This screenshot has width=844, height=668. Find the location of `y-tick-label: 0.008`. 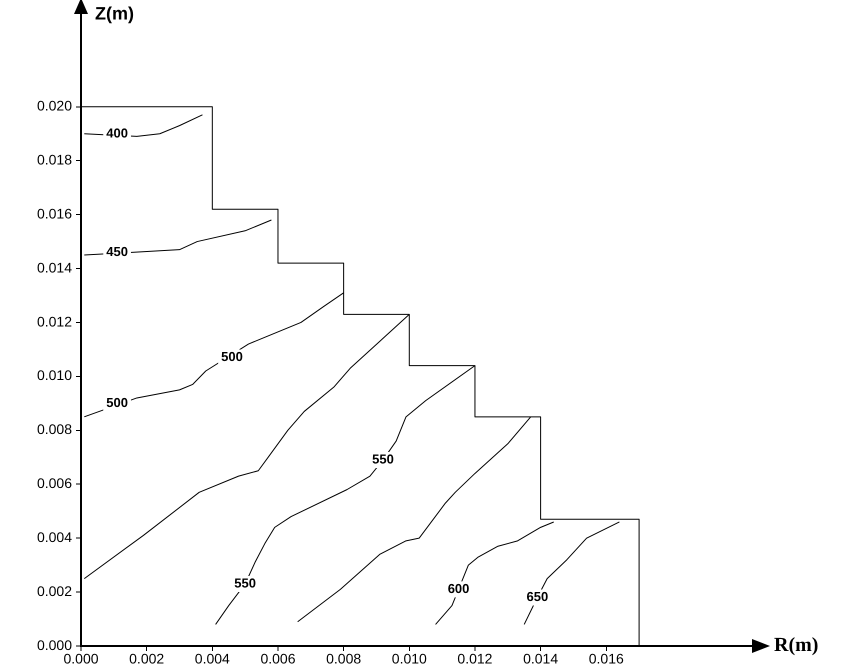

y-tick-label: 0.008 is located at coordinates (54, 429).